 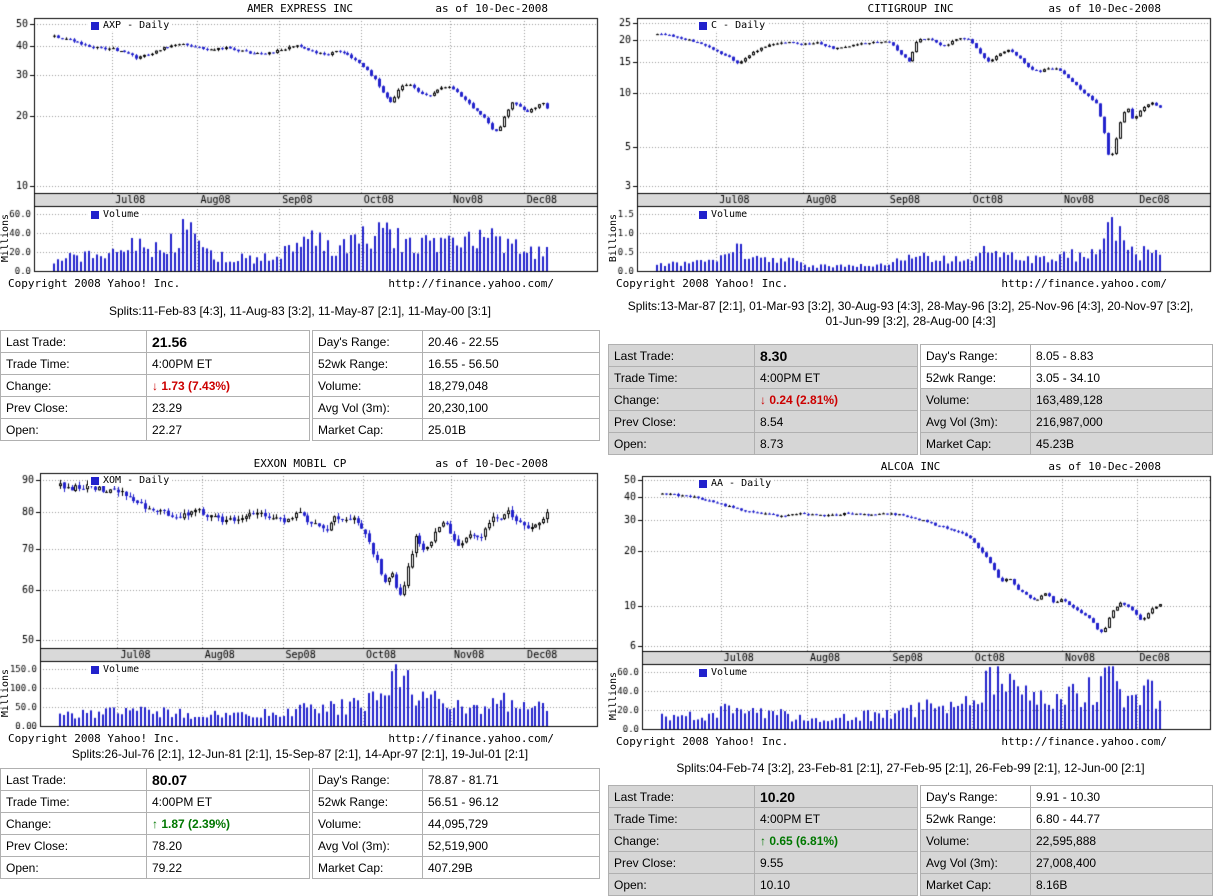 I want to click on quote-row: Day's Range: 78.87 - 81.71, so click(x=456, y=779).